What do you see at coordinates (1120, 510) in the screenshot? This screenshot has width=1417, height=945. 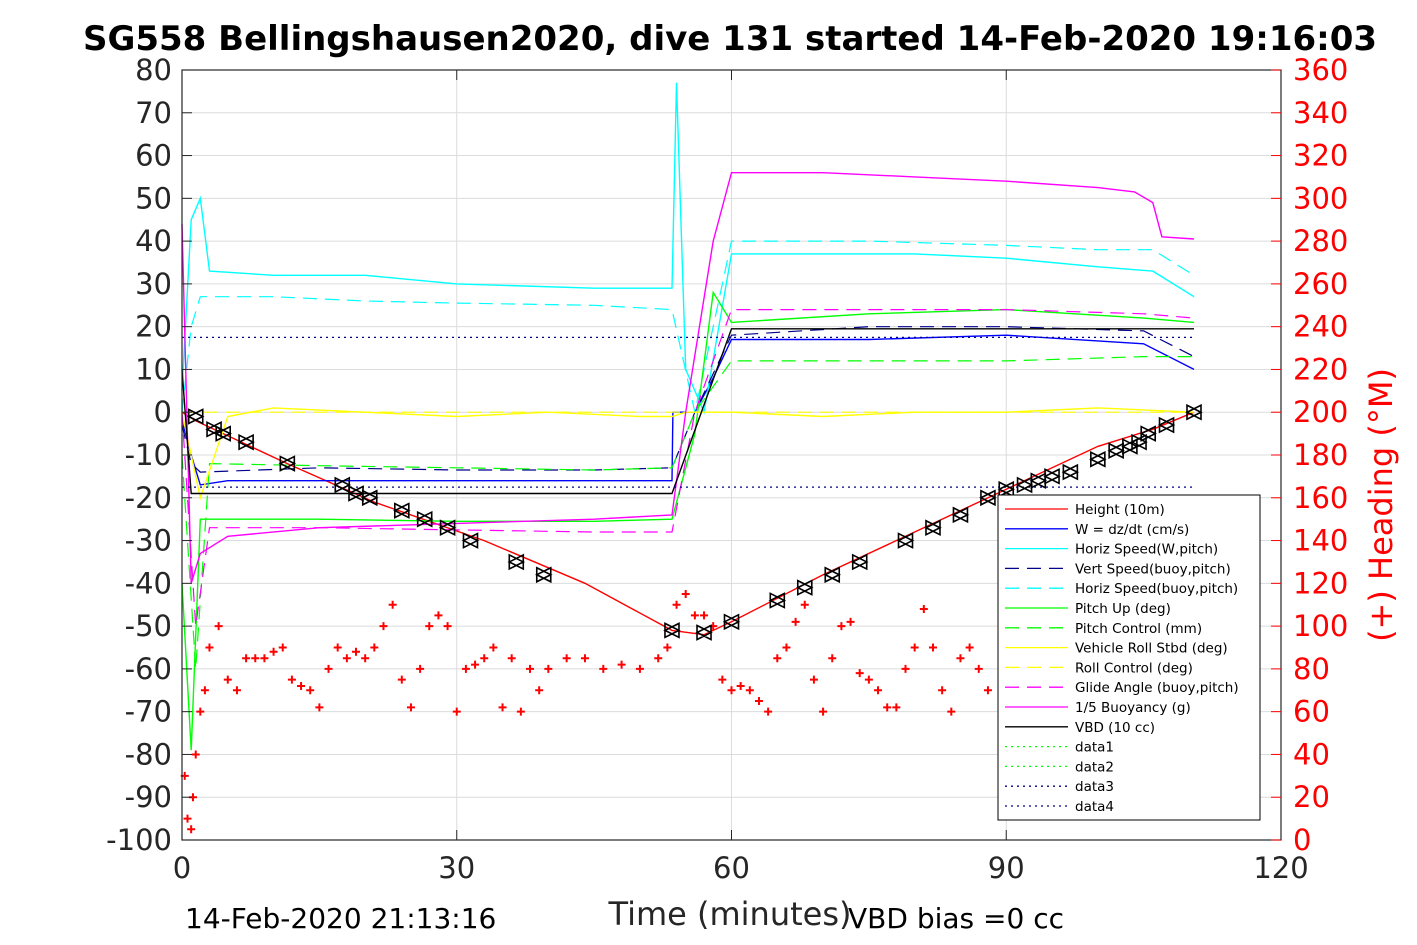 I see `legend-label-1: Height (10m)` at bounding box center [1120, 510].